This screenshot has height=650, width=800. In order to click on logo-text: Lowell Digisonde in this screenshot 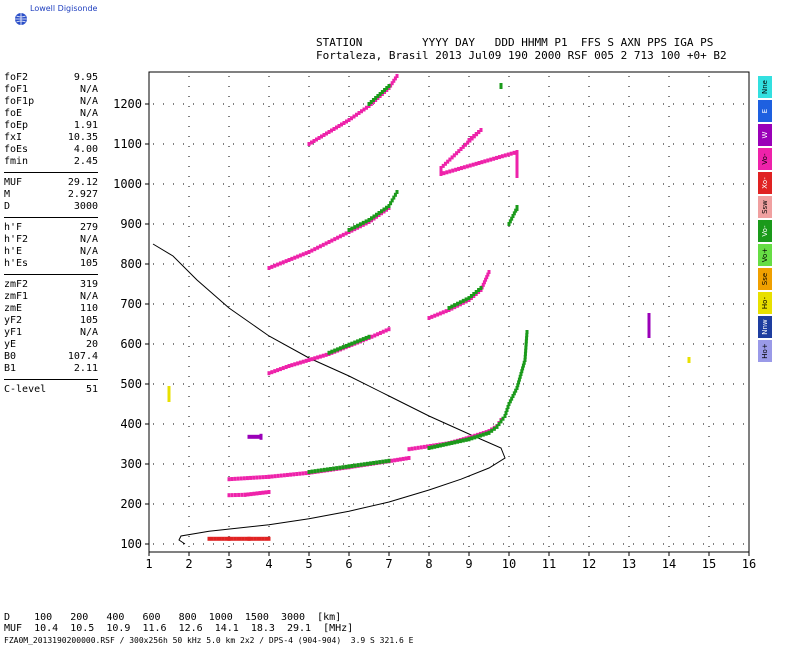, I will do `click(64, 8)`.